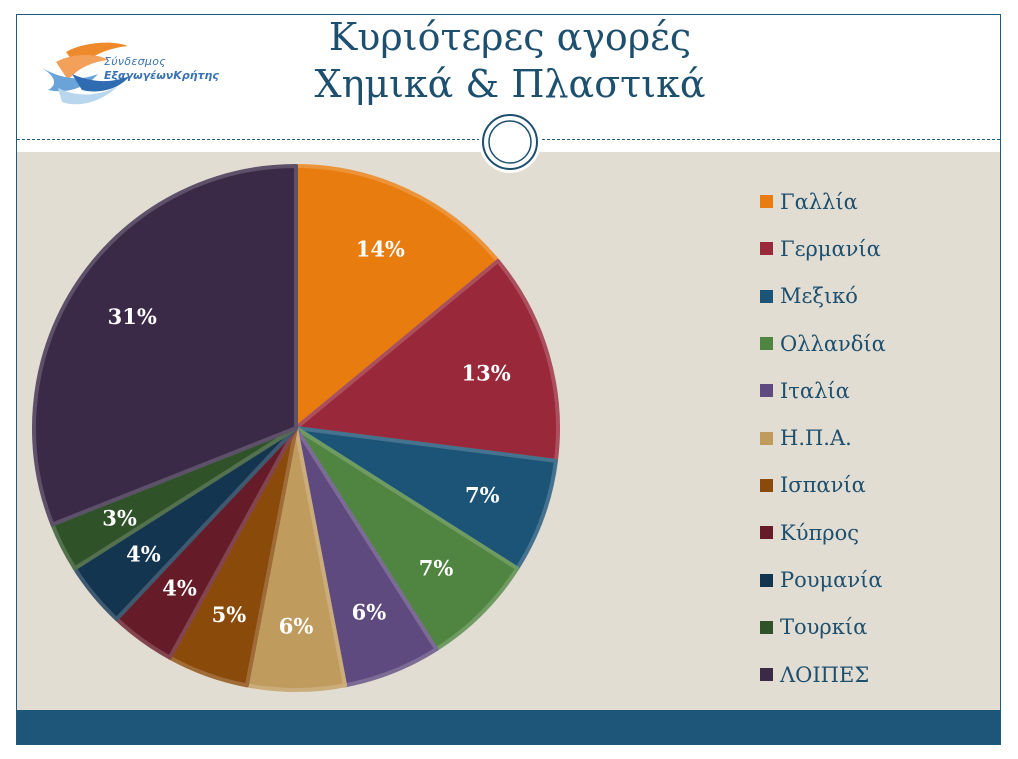  Describe the element at coordinates (815, 390) in the screenshot. I see `legend-label: Ιταλία` at that location.